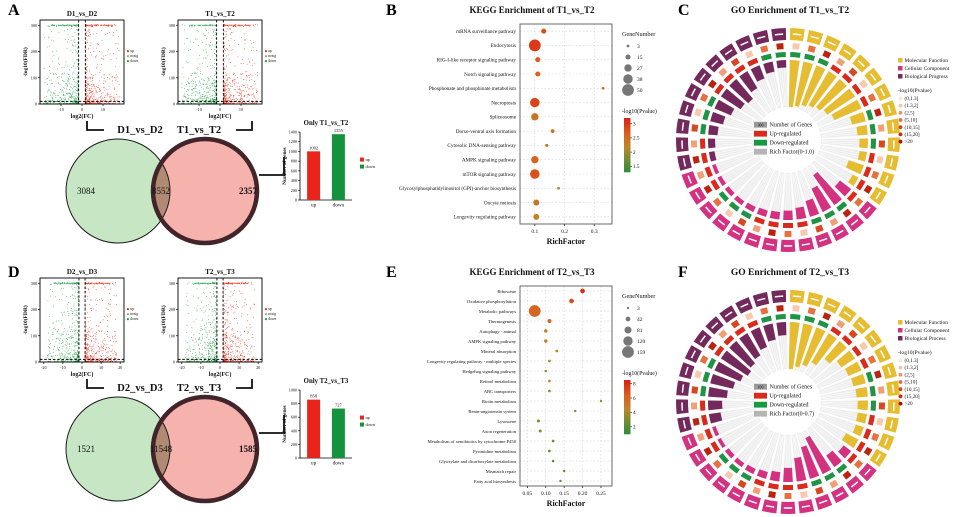 The image size is (957, 517). I want to click on svg-text: mRNA surveillance pathway, so click(486, 32).